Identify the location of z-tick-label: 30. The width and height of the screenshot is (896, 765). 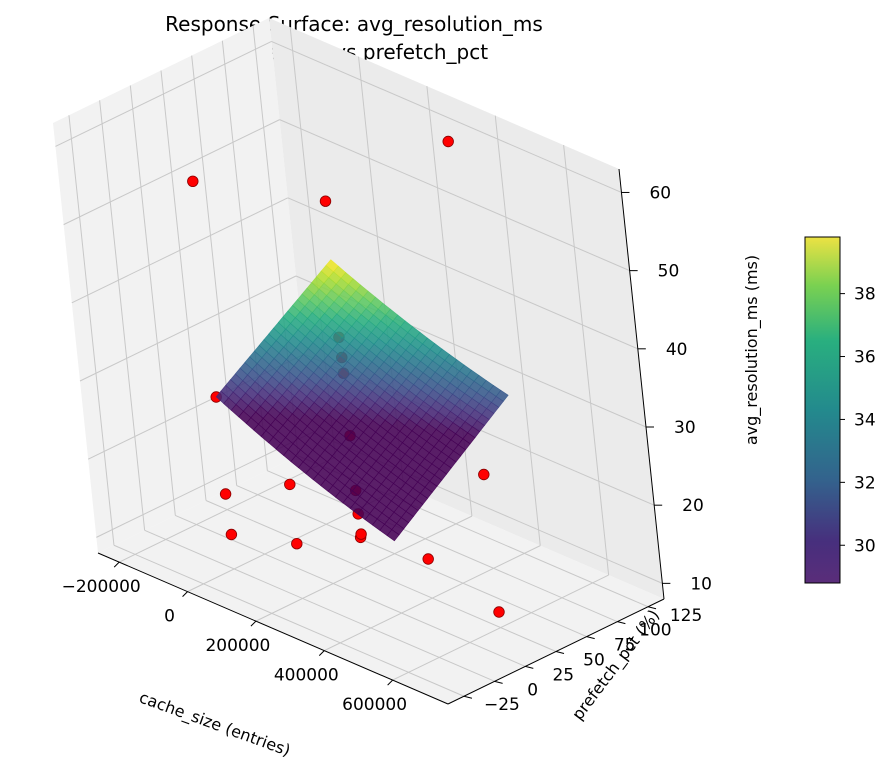
(685, 428).